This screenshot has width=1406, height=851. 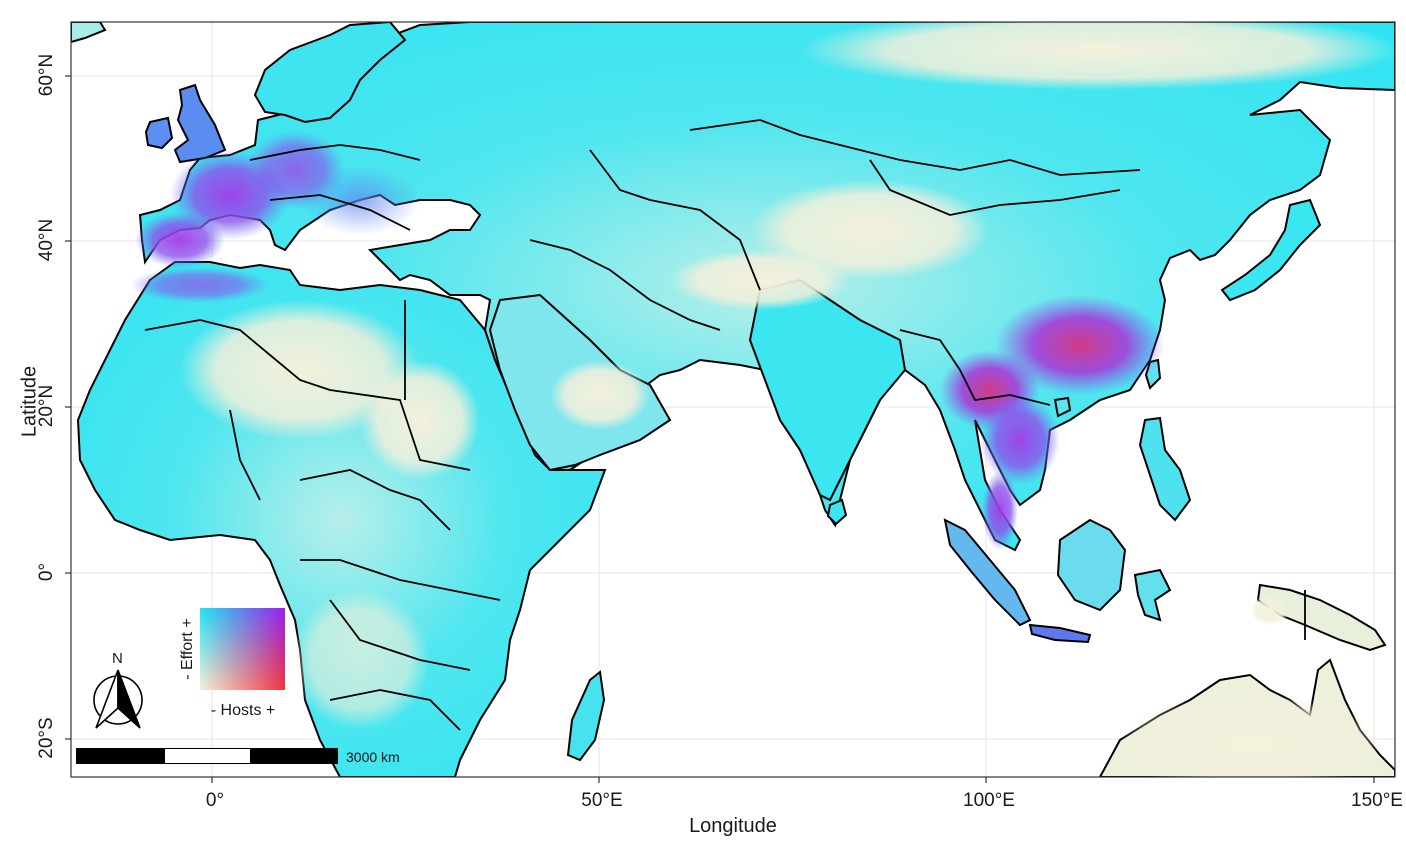 What do you see at coordinates (275, 216) in the screenshot?
I see `hotspot-europe` at bounding box center [275, 216].